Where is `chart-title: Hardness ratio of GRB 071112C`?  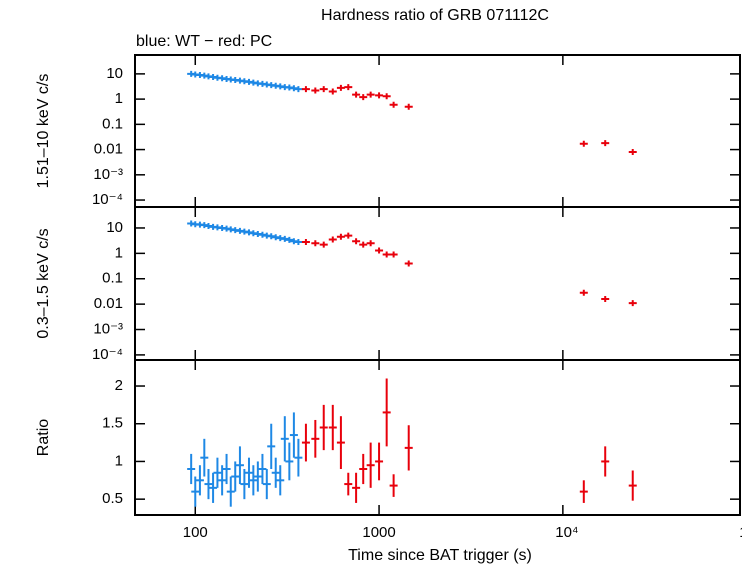
chart-title: Hardness ratio of GRB 071112C is located at coordinates (435, 15).